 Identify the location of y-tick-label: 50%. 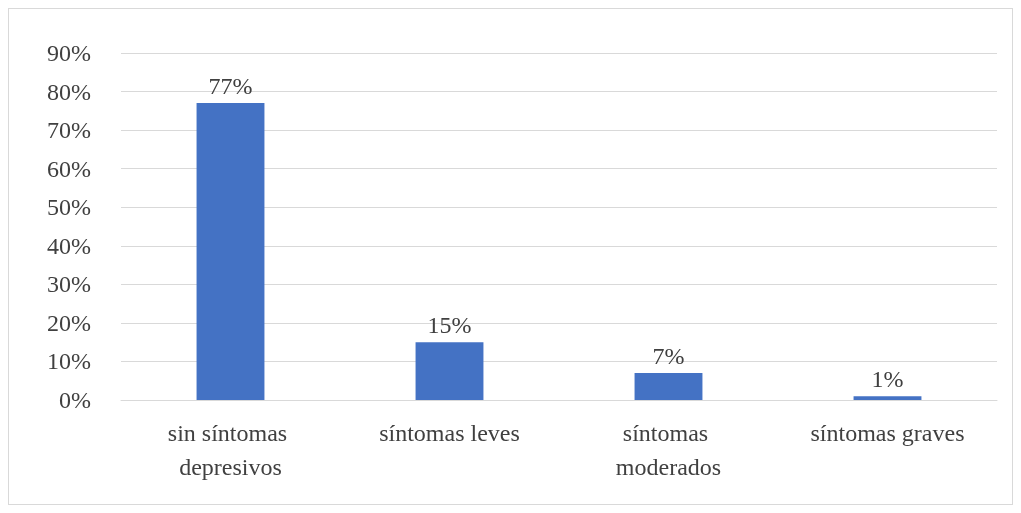
(69, 207).